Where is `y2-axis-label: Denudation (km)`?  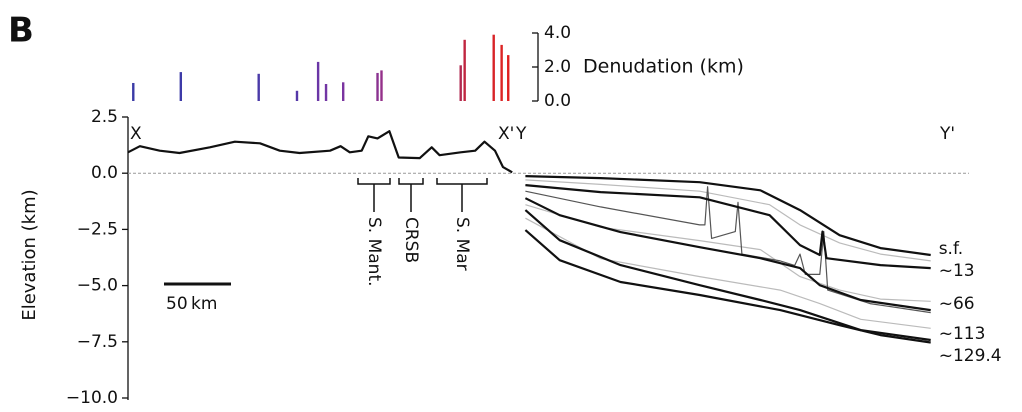
y2-axis-label: Denudation (km) is located at coordinates (663, 67).